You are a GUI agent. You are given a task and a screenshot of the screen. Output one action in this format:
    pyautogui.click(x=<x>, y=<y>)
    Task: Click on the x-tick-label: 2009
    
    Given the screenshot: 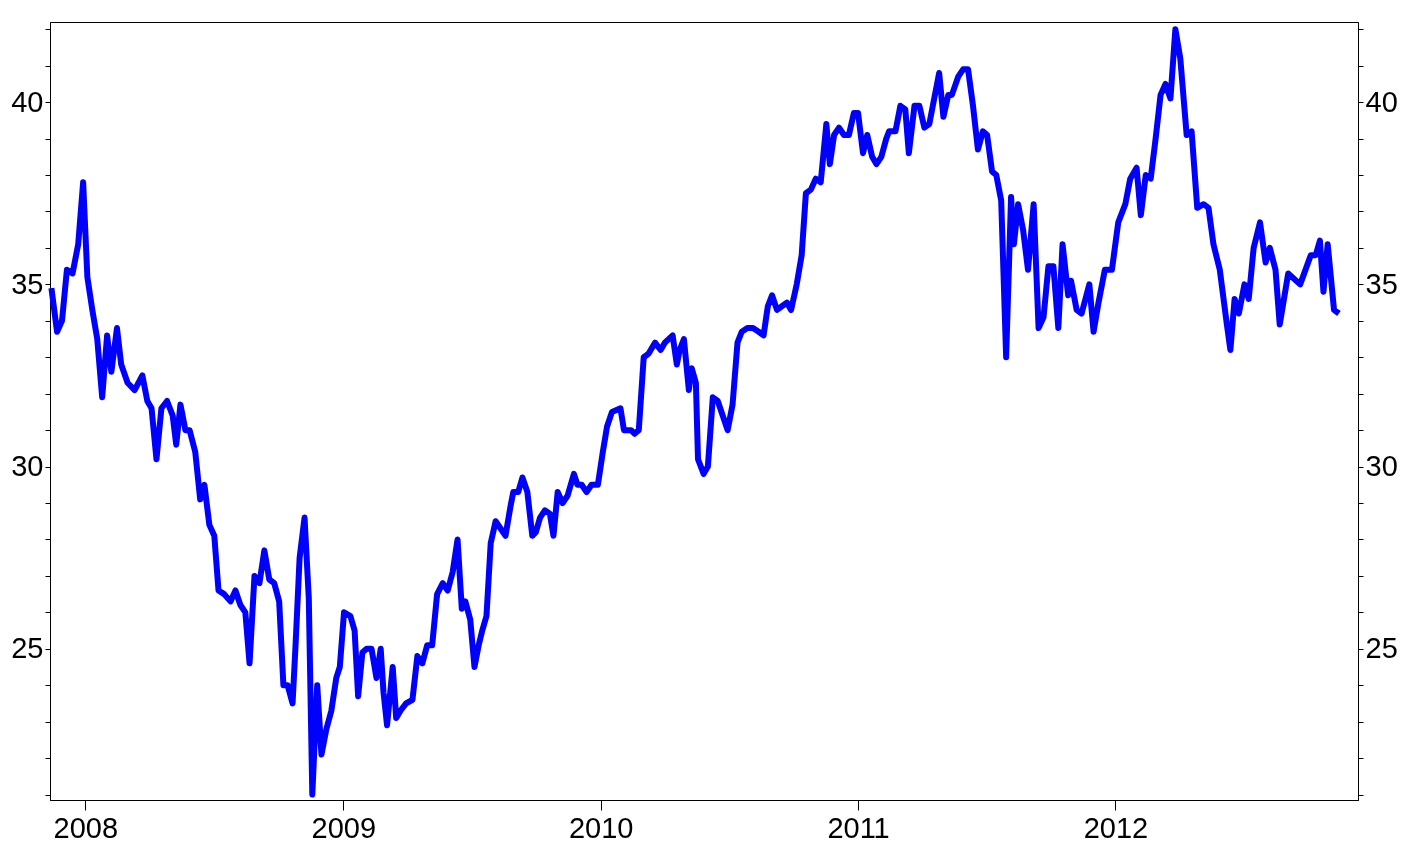 What is the action you would take?
    pyautogui.click(x=344, y=827)
    